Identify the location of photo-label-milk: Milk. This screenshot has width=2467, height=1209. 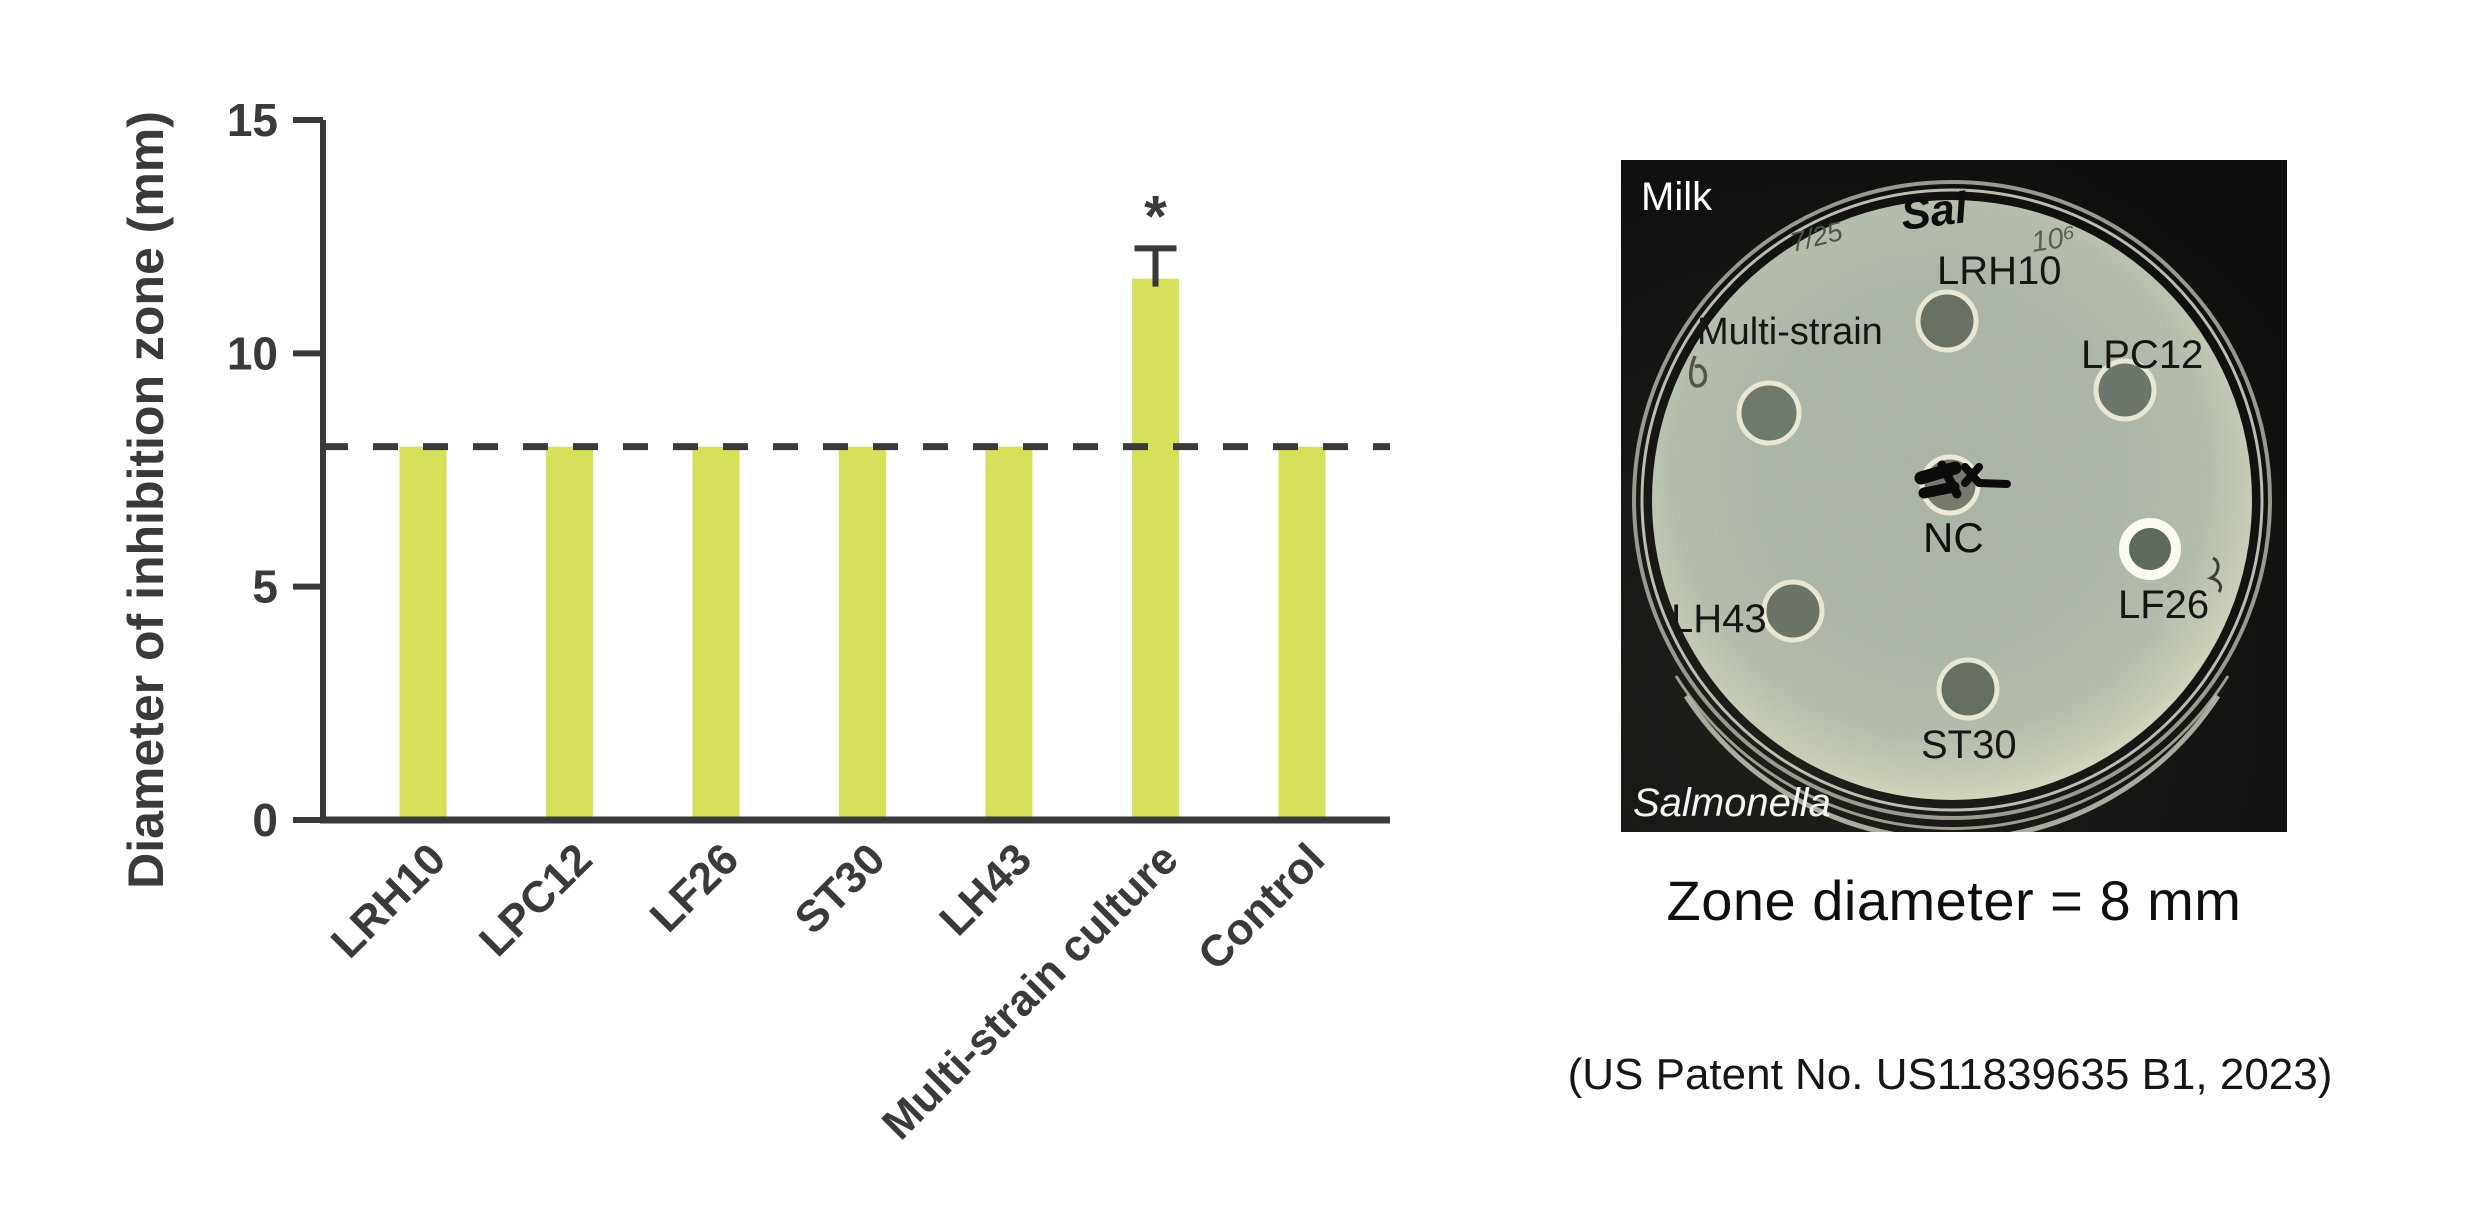
(1677, 197).